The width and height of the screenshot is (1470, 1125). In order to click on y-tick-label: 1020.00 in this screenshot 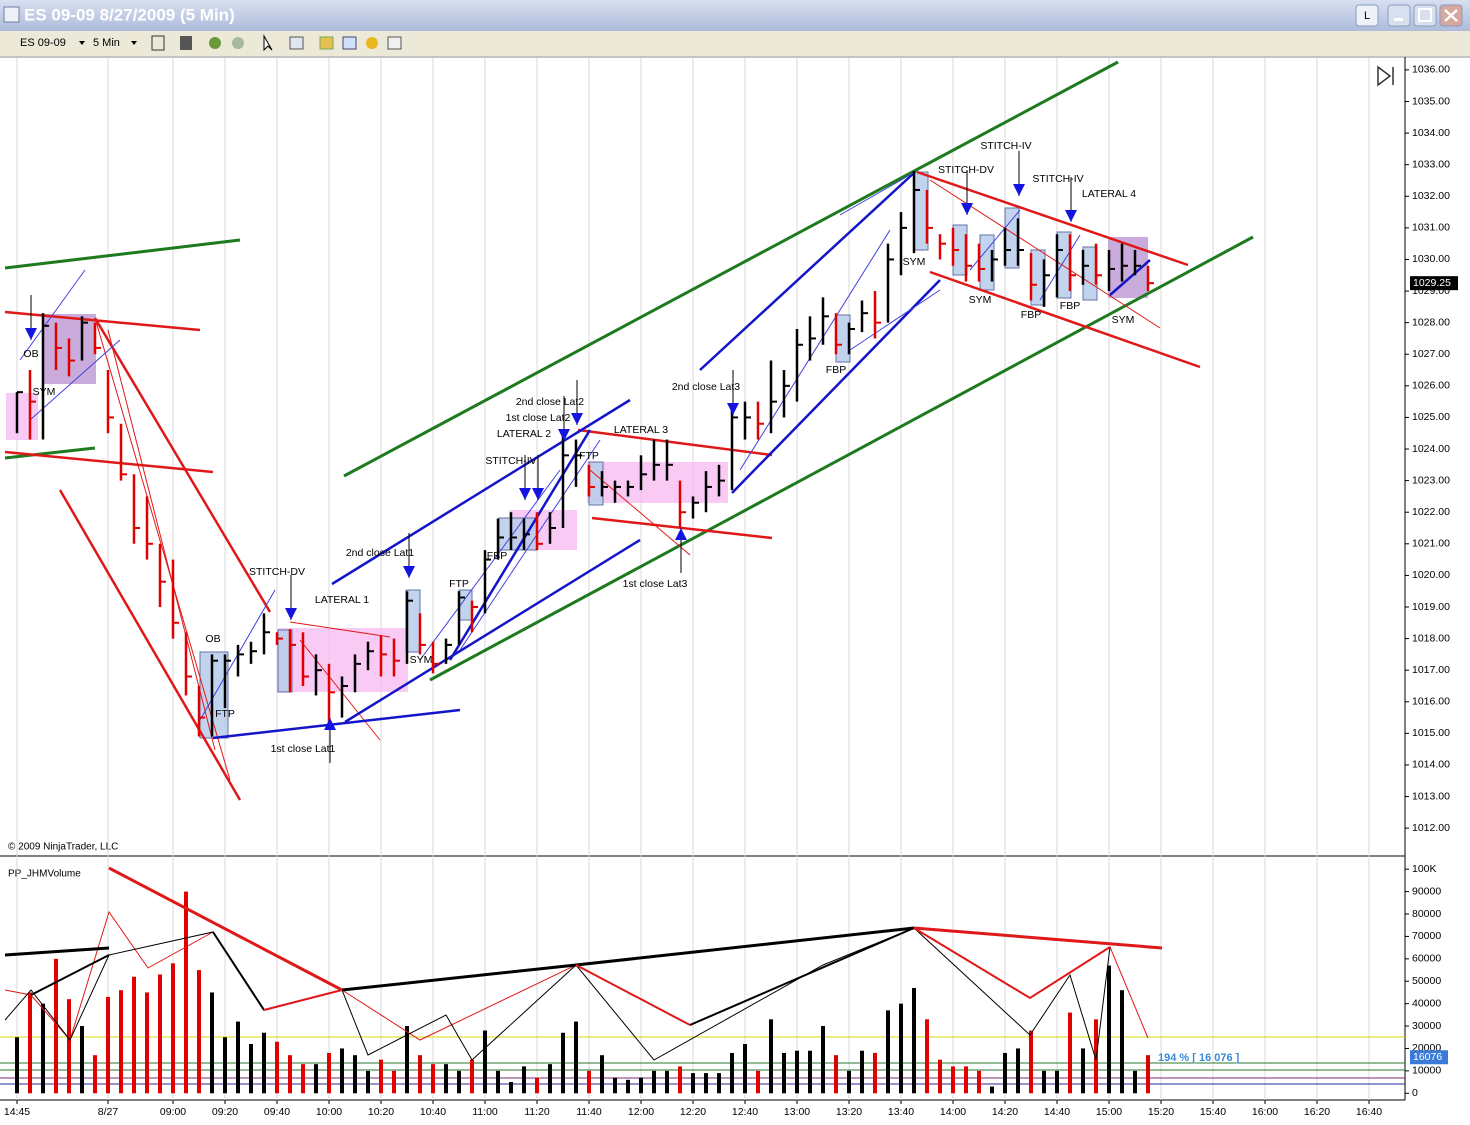, I will do `click(1431, 575)`.